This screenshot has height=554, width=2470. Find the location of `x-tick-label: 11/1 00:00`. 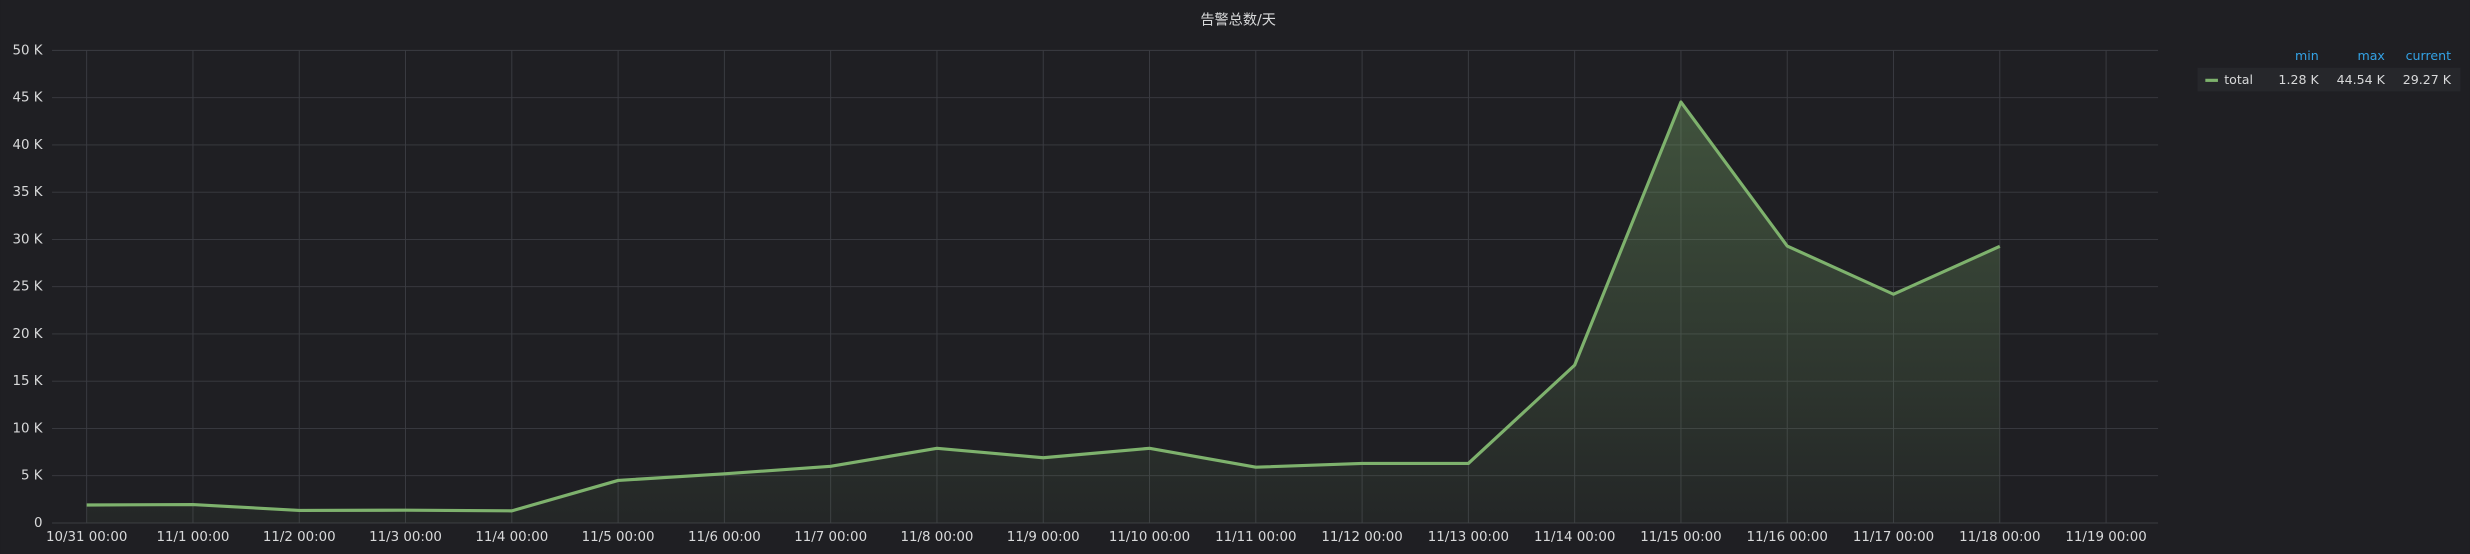

x-tick-label: 11/1 00:00 is located at coordinates (193, 537).